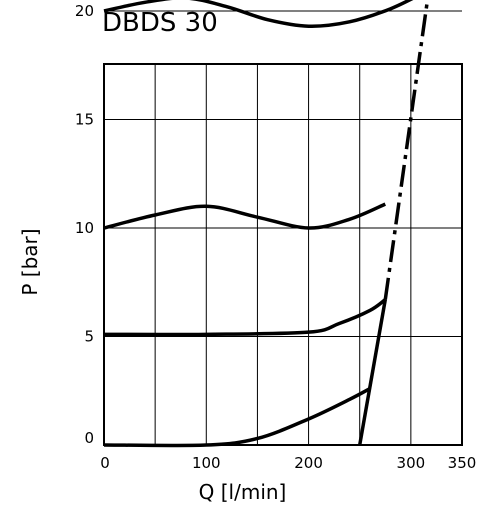 Image resolution: width=485 pixels, height=523 pixels. What do you see at coordinates (84, 228) in the screenshot?
I see `y-tick-label: 10` at bounding box center [84, 228].